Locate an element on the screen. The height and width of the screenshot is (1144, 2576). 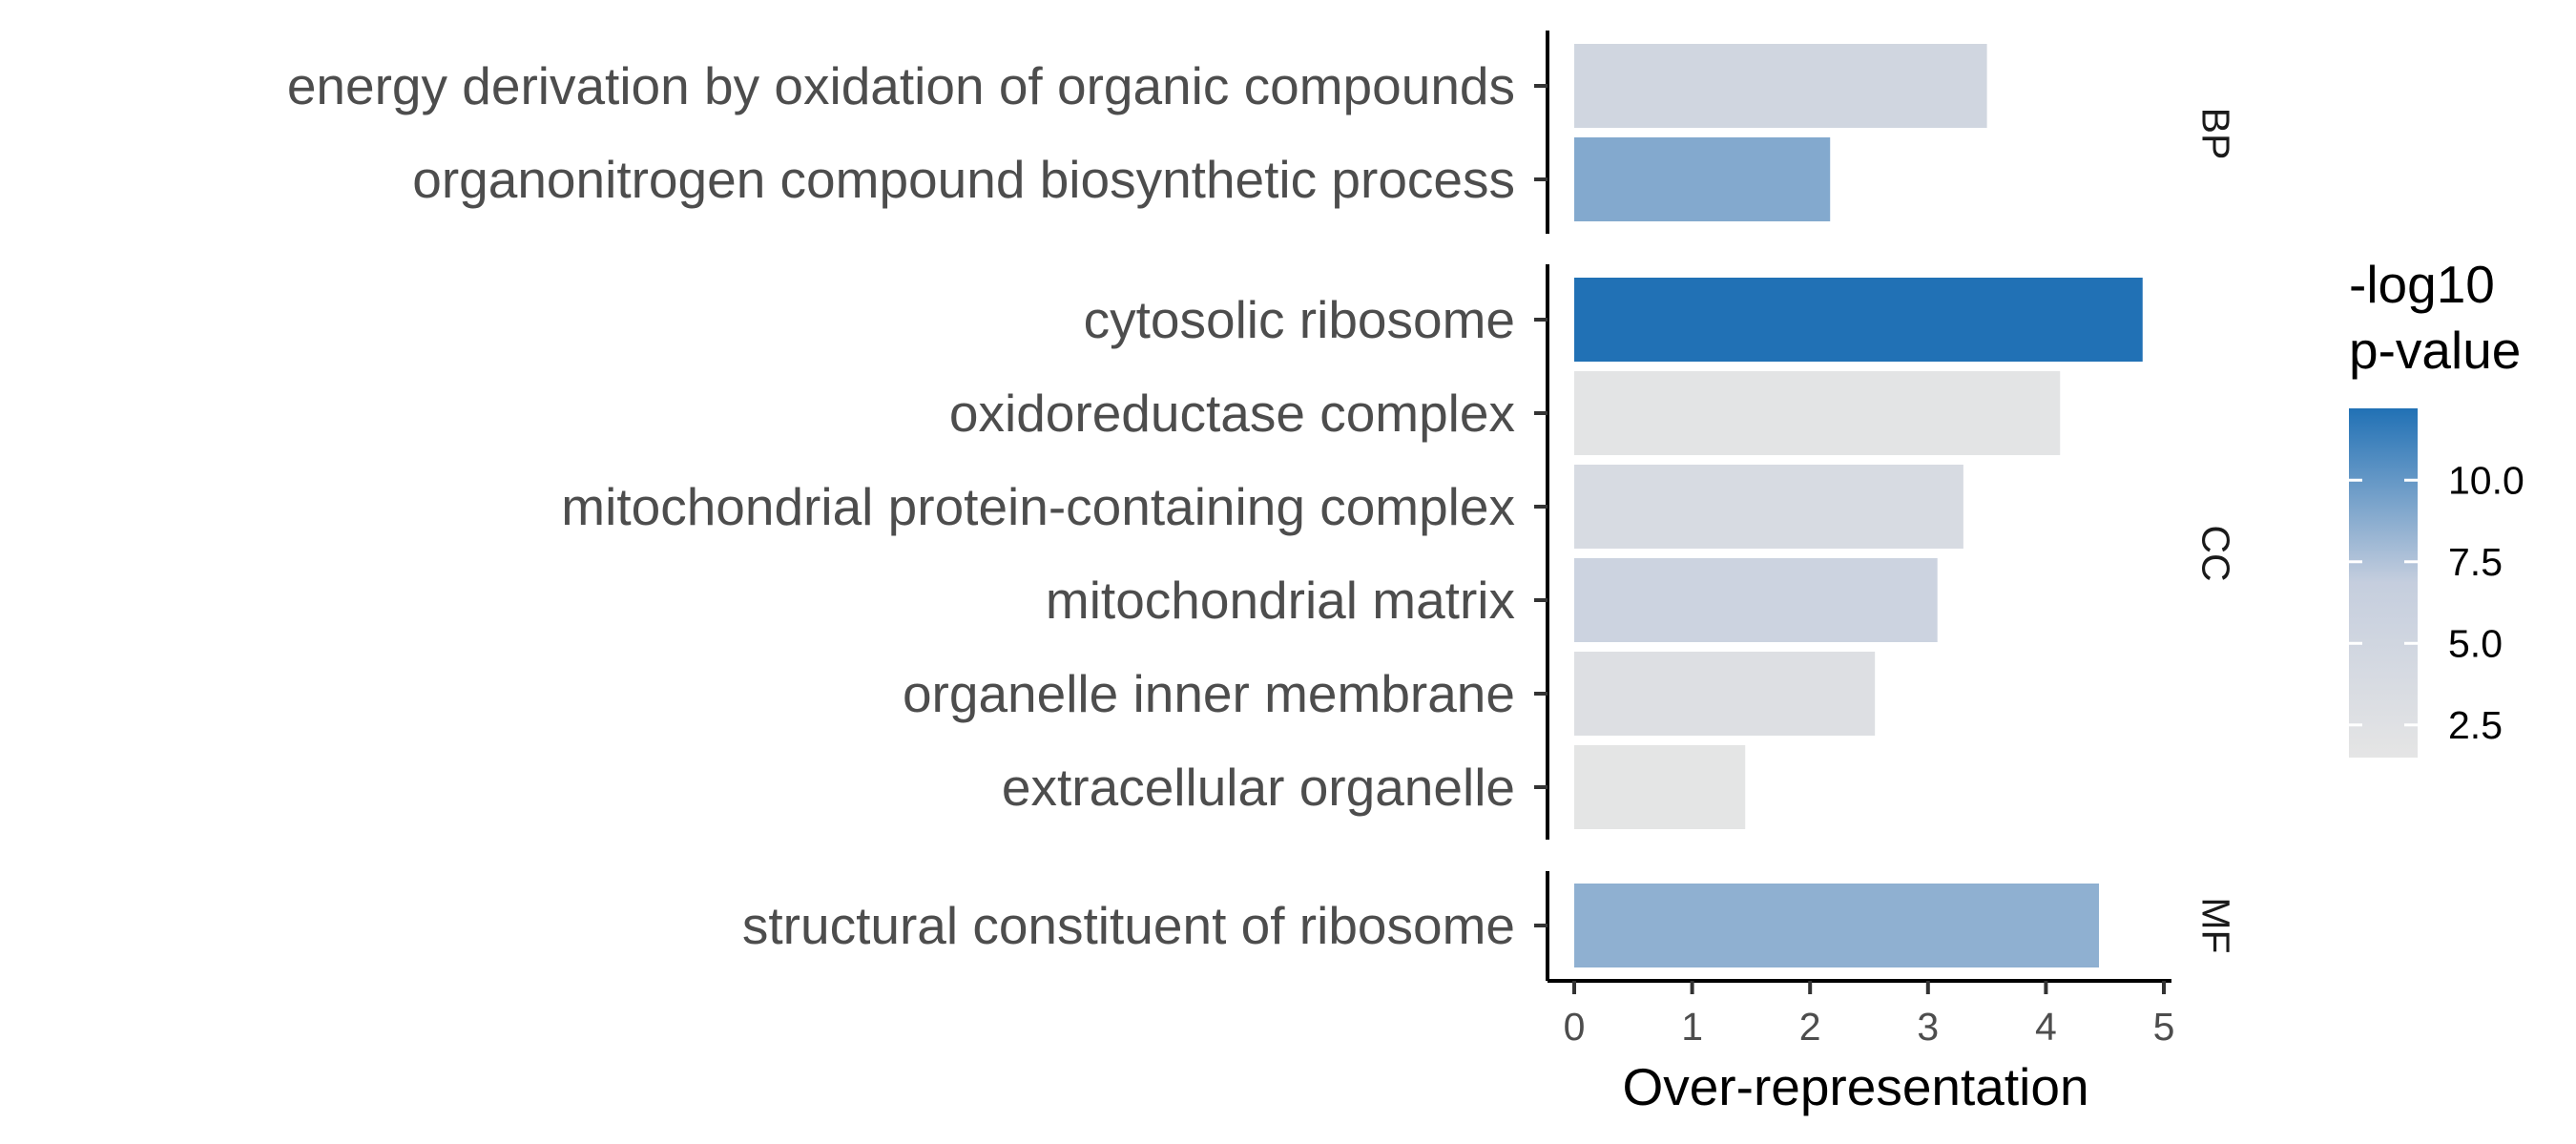
legend-title-line-2: p-value is located at coordinates (2435, 350).